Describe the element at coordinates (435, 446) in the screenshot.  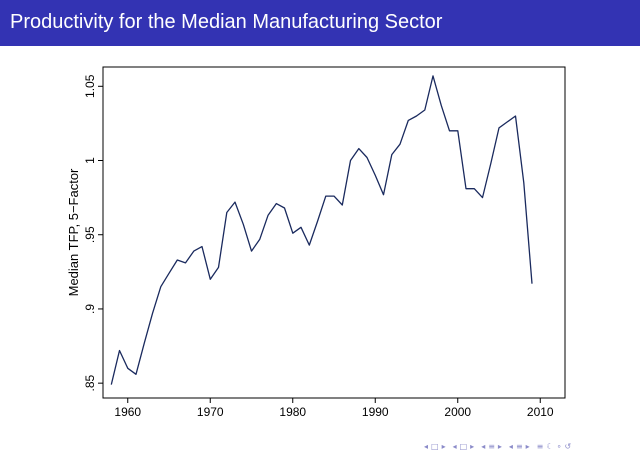
I see `nav-frame-icon: □` at that location.